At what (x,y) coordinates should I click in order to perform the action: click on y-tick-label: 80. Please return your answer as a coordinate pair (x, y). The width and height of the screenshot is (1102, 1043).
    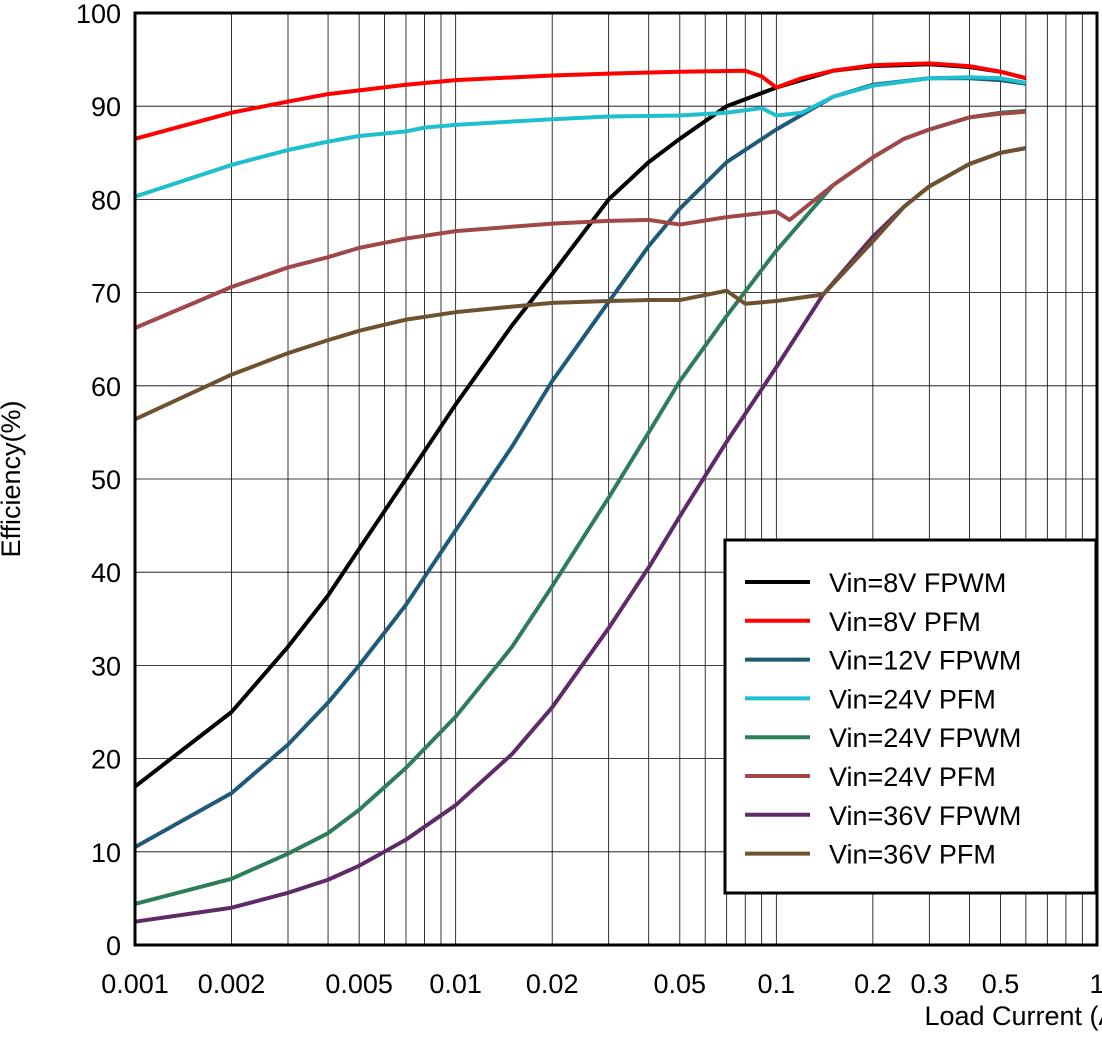
    Looking at the image, I should click on (106, 200).